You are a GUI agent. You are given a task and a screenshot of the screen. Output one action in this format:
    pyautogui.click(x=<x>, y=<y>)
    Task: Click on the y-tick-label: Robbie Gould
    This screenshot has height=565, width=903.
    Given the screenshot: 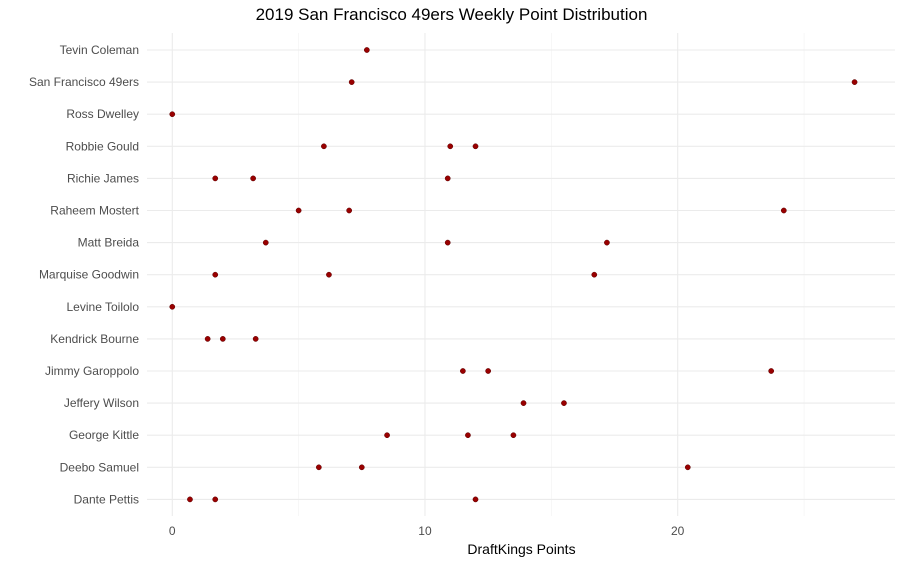 What is the action you would take?
    pyautogui.click(x=102, y=146)
    